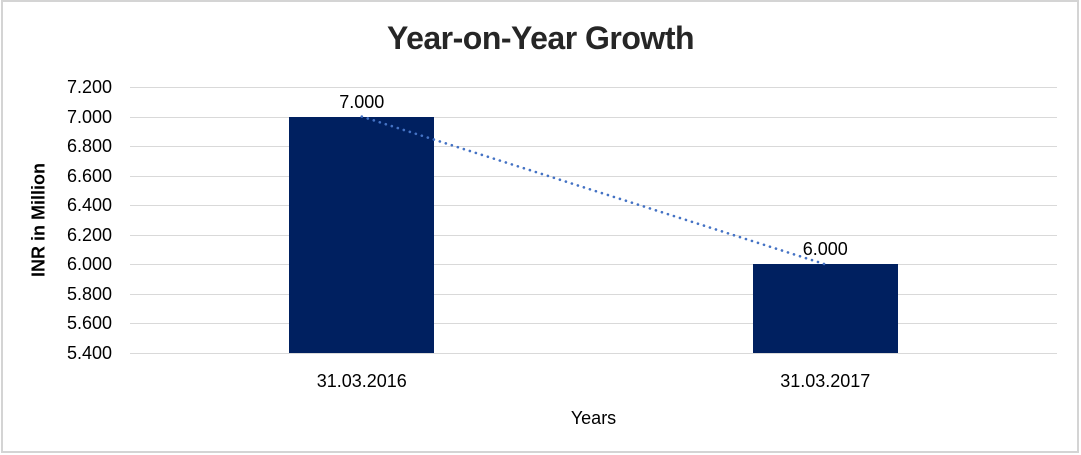  What do you see at coordinates (89, 353) in the screenshot?
I see `y-tick-label: 5.400` at bounding box center [89, 353].